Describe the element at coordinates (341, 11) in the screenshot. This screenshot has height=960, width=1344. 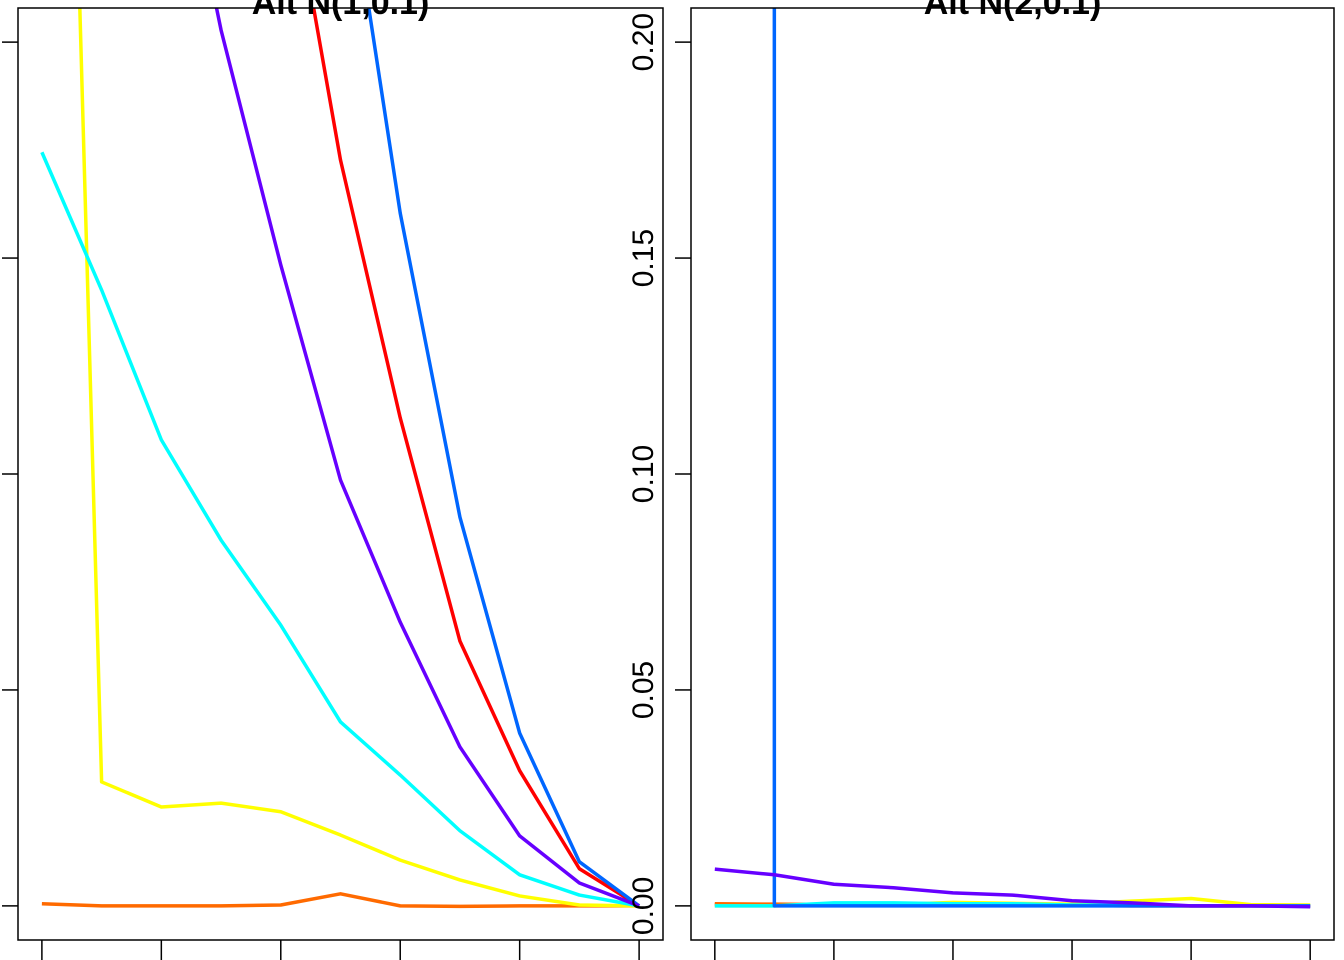
I see `chart-title: Alt N(1,0.1)` at that location.